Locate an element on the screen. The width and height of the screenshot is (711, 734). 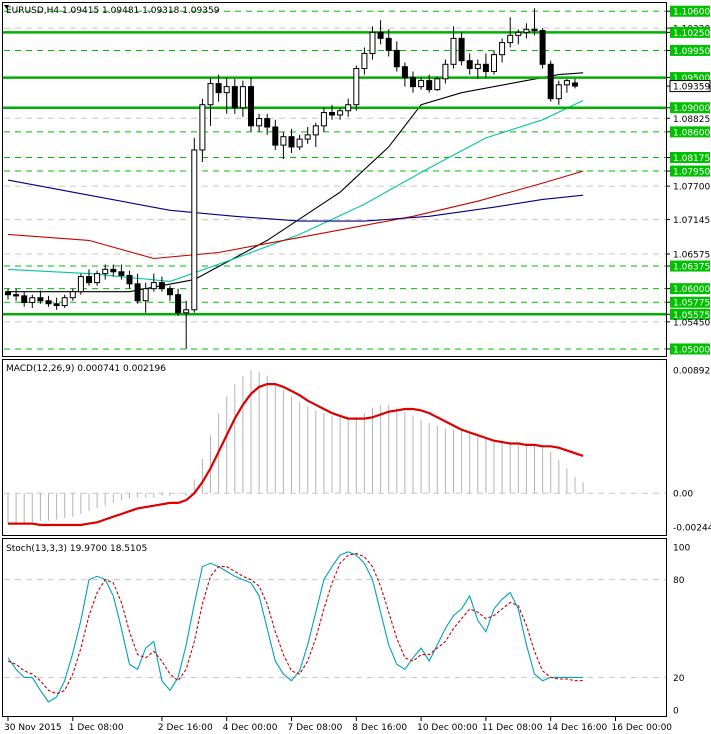
price-label: 1.09500 is located at coordinates (691, 79).